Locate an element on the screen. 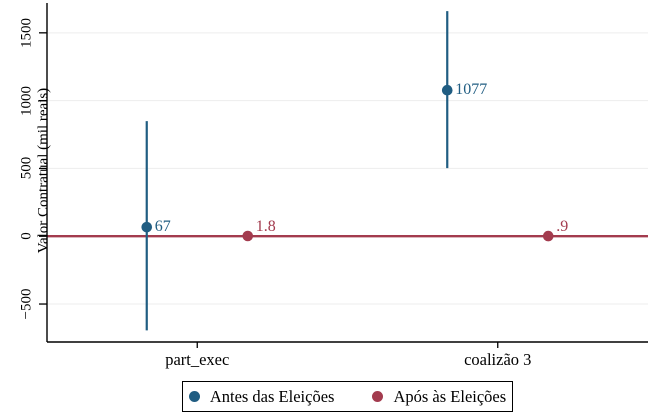 This screenshot has width=650, height=415. legend-label: Após às Eleições is located at coordinates (450, 396).